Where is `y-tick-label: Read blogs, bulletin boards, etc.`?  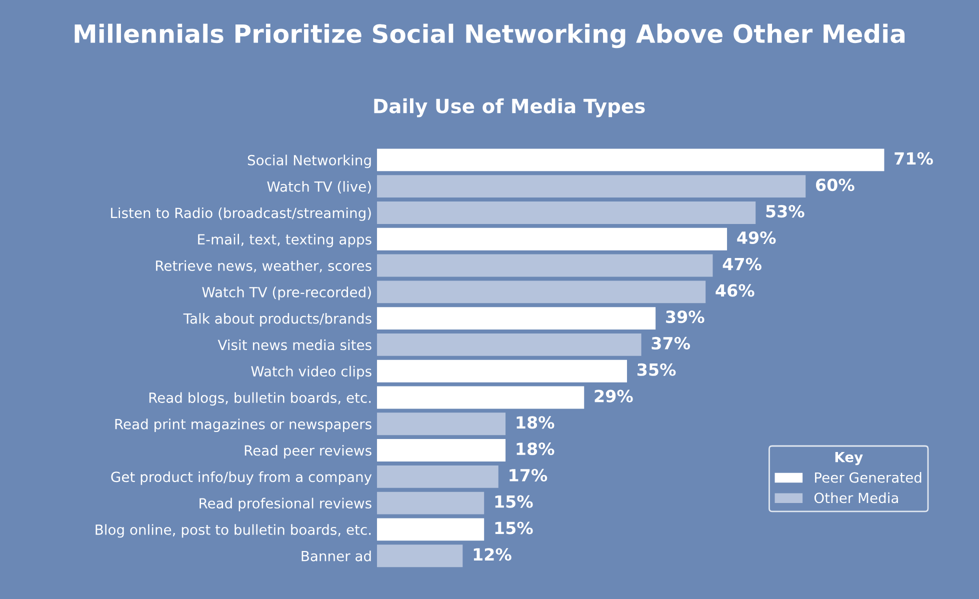
y-tick-label: Read blogs, bulletin boards, etc. is located at coordinates (260, 399).